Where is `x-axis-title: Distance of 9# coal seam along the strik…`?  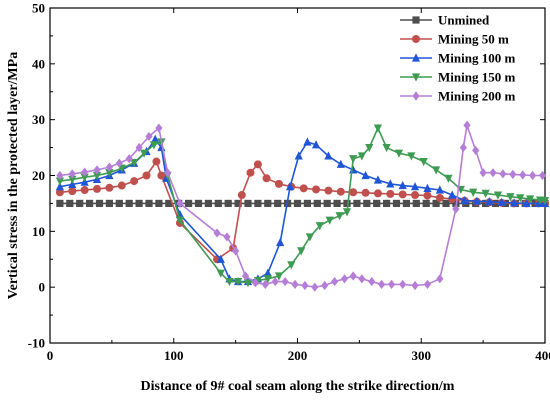
x-axis-title: Distance of 9# coal seam along the strik… is located at coordinates (298, 386).